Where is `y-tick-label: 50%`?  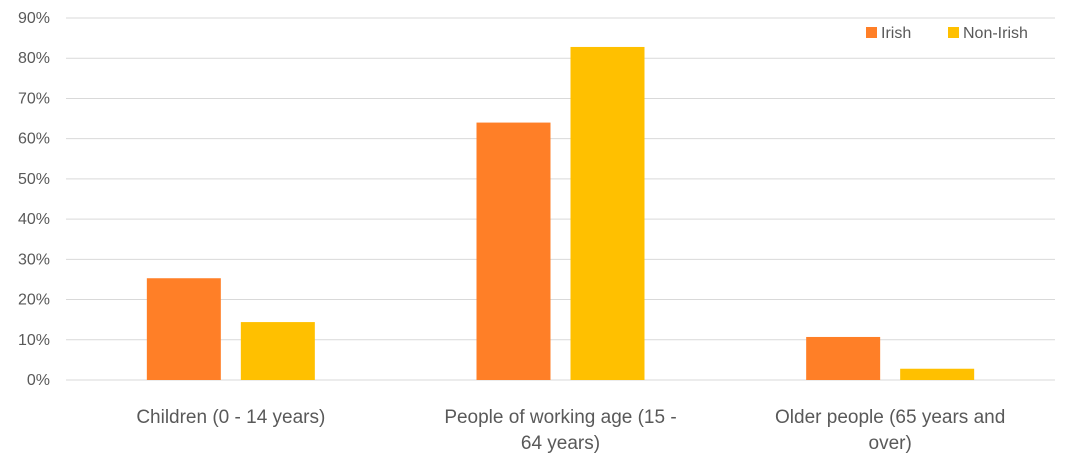
y-tick-label: 50% is located at coordinates (34, 179).